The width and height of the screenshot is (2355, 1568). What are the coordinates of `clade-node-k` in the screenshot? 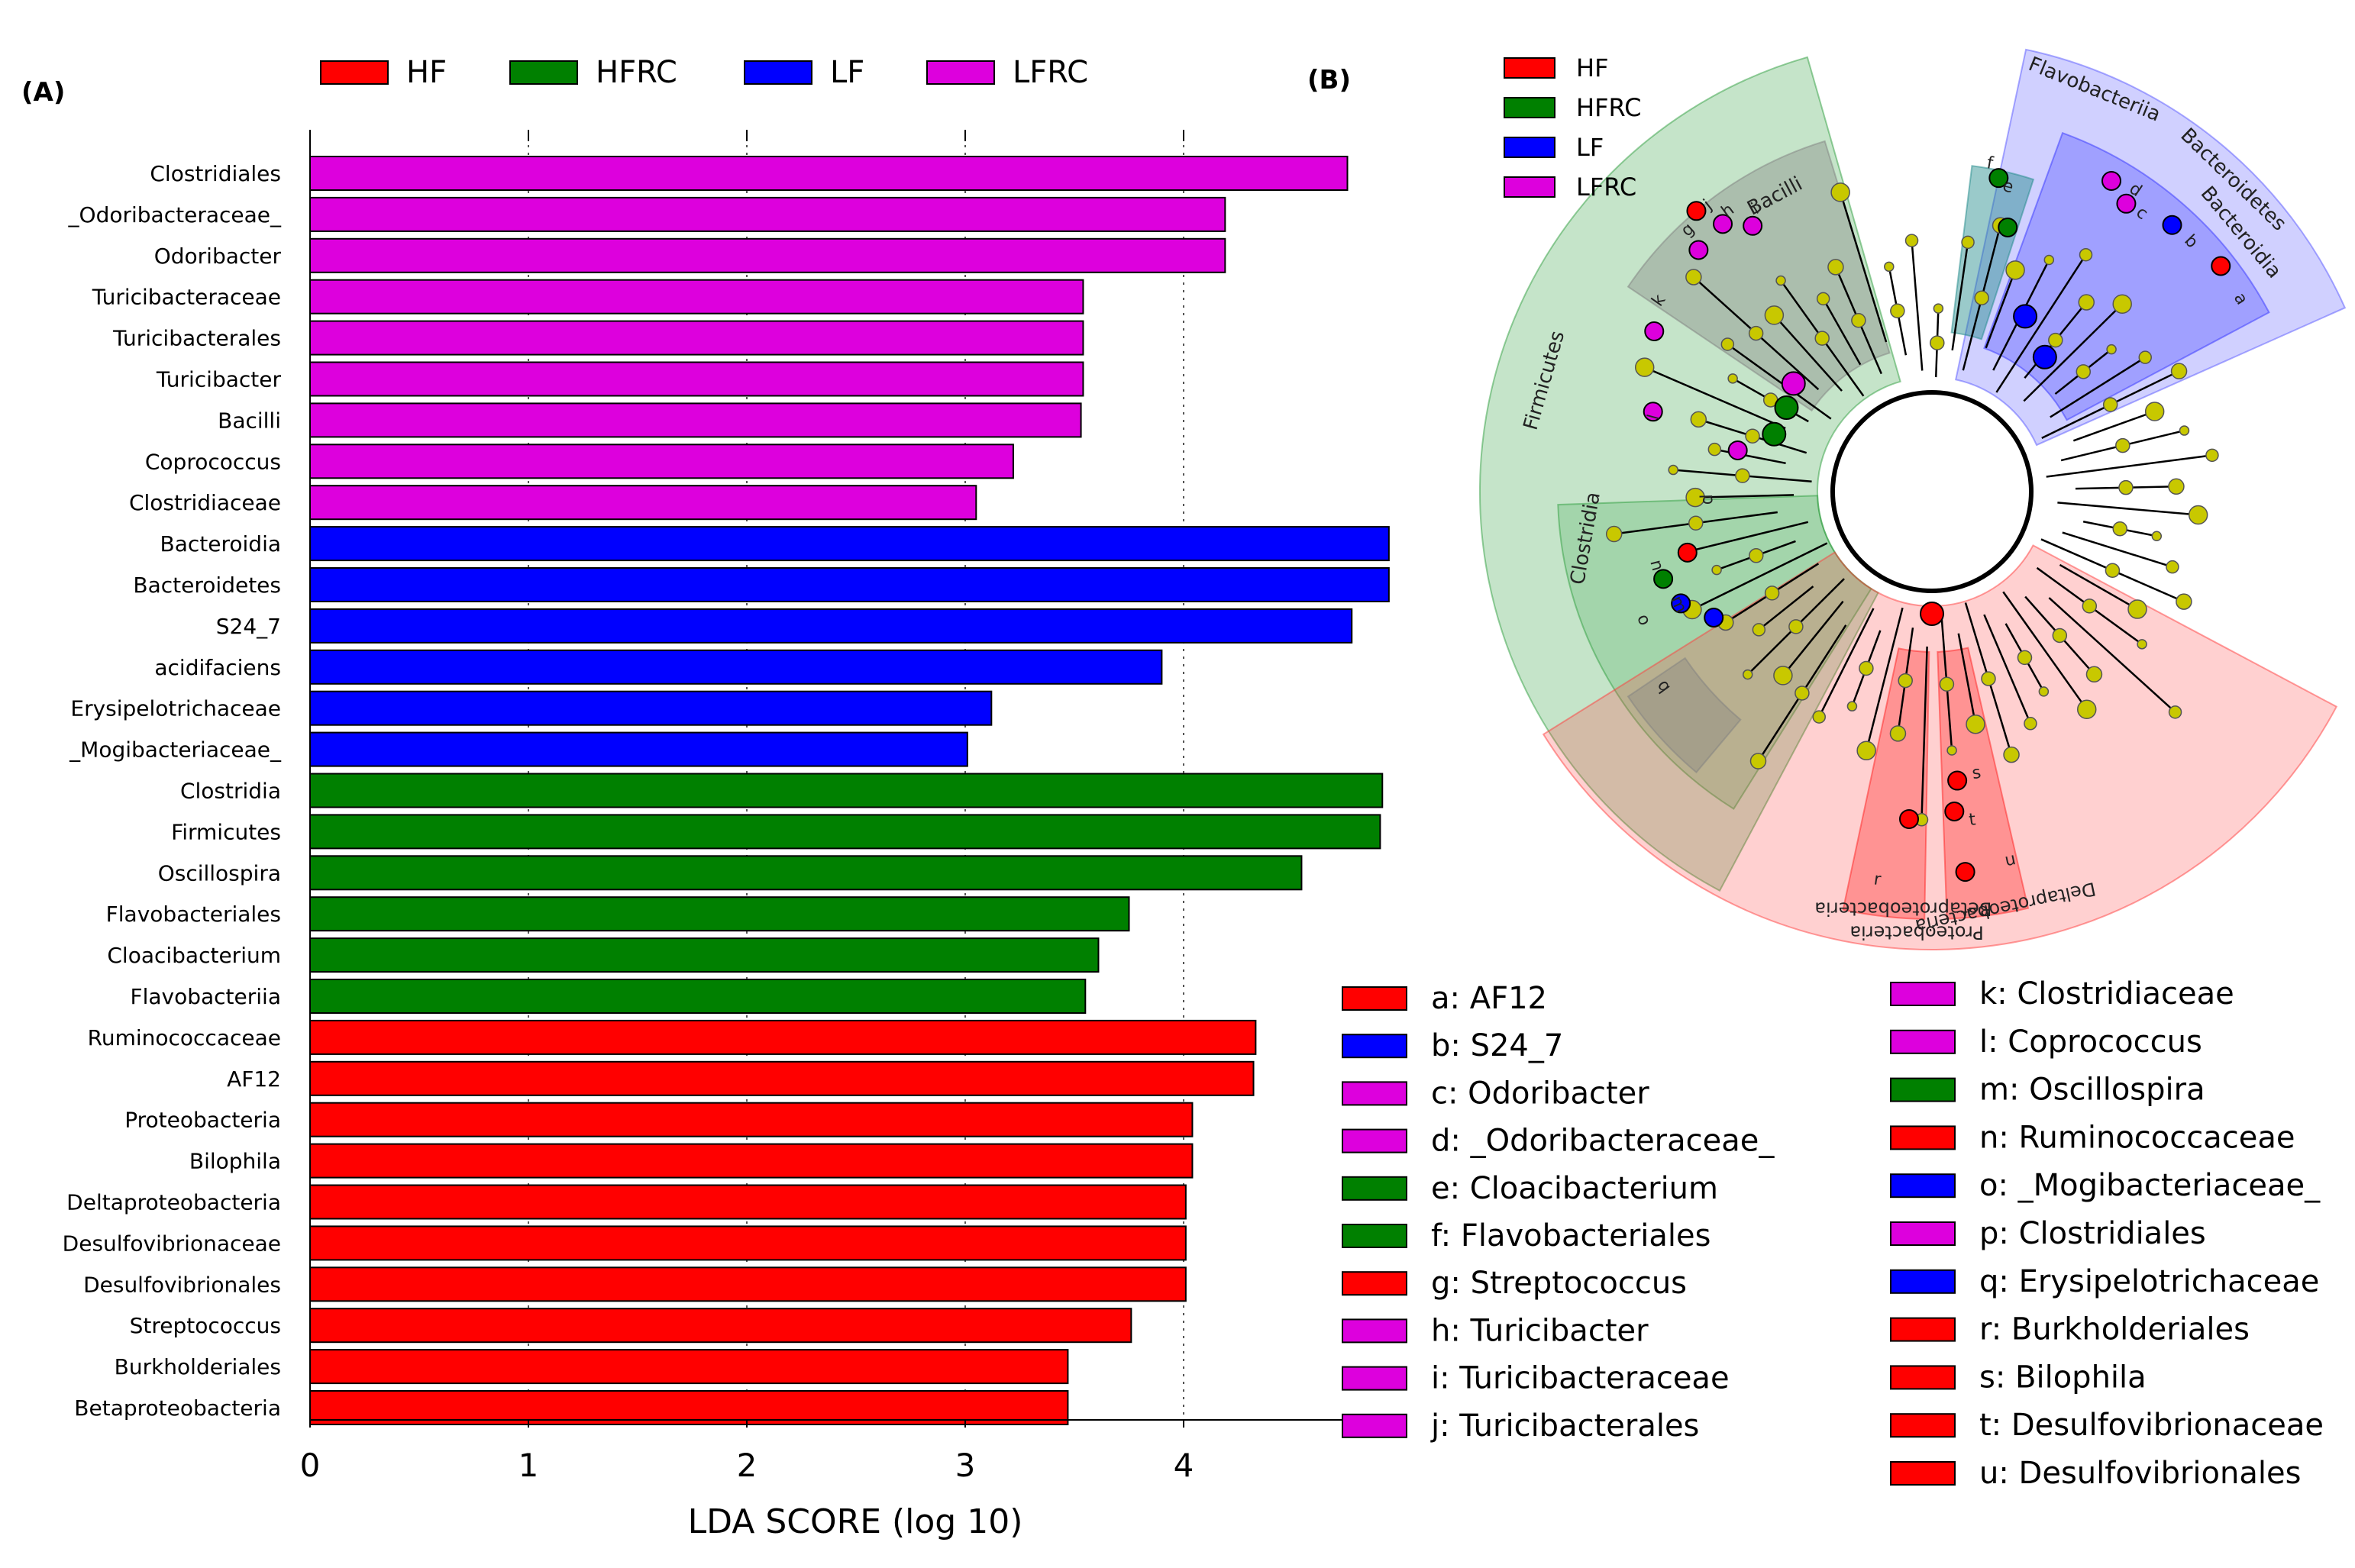 It's located at (1654, 331).